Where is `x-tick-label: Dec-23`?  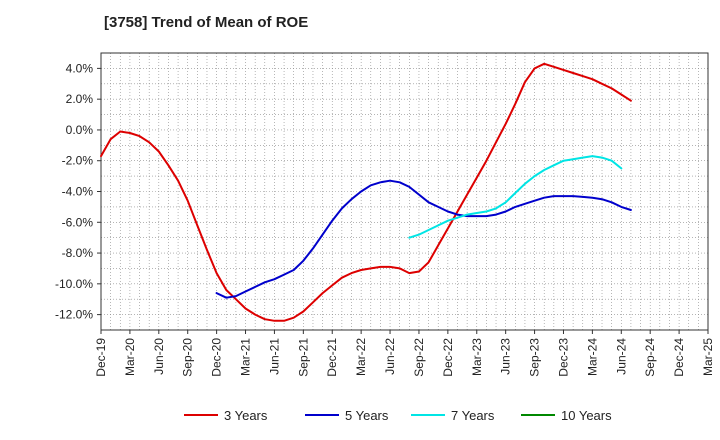 x-tick-label: Dec-23 is located at coordinates (563, 357).